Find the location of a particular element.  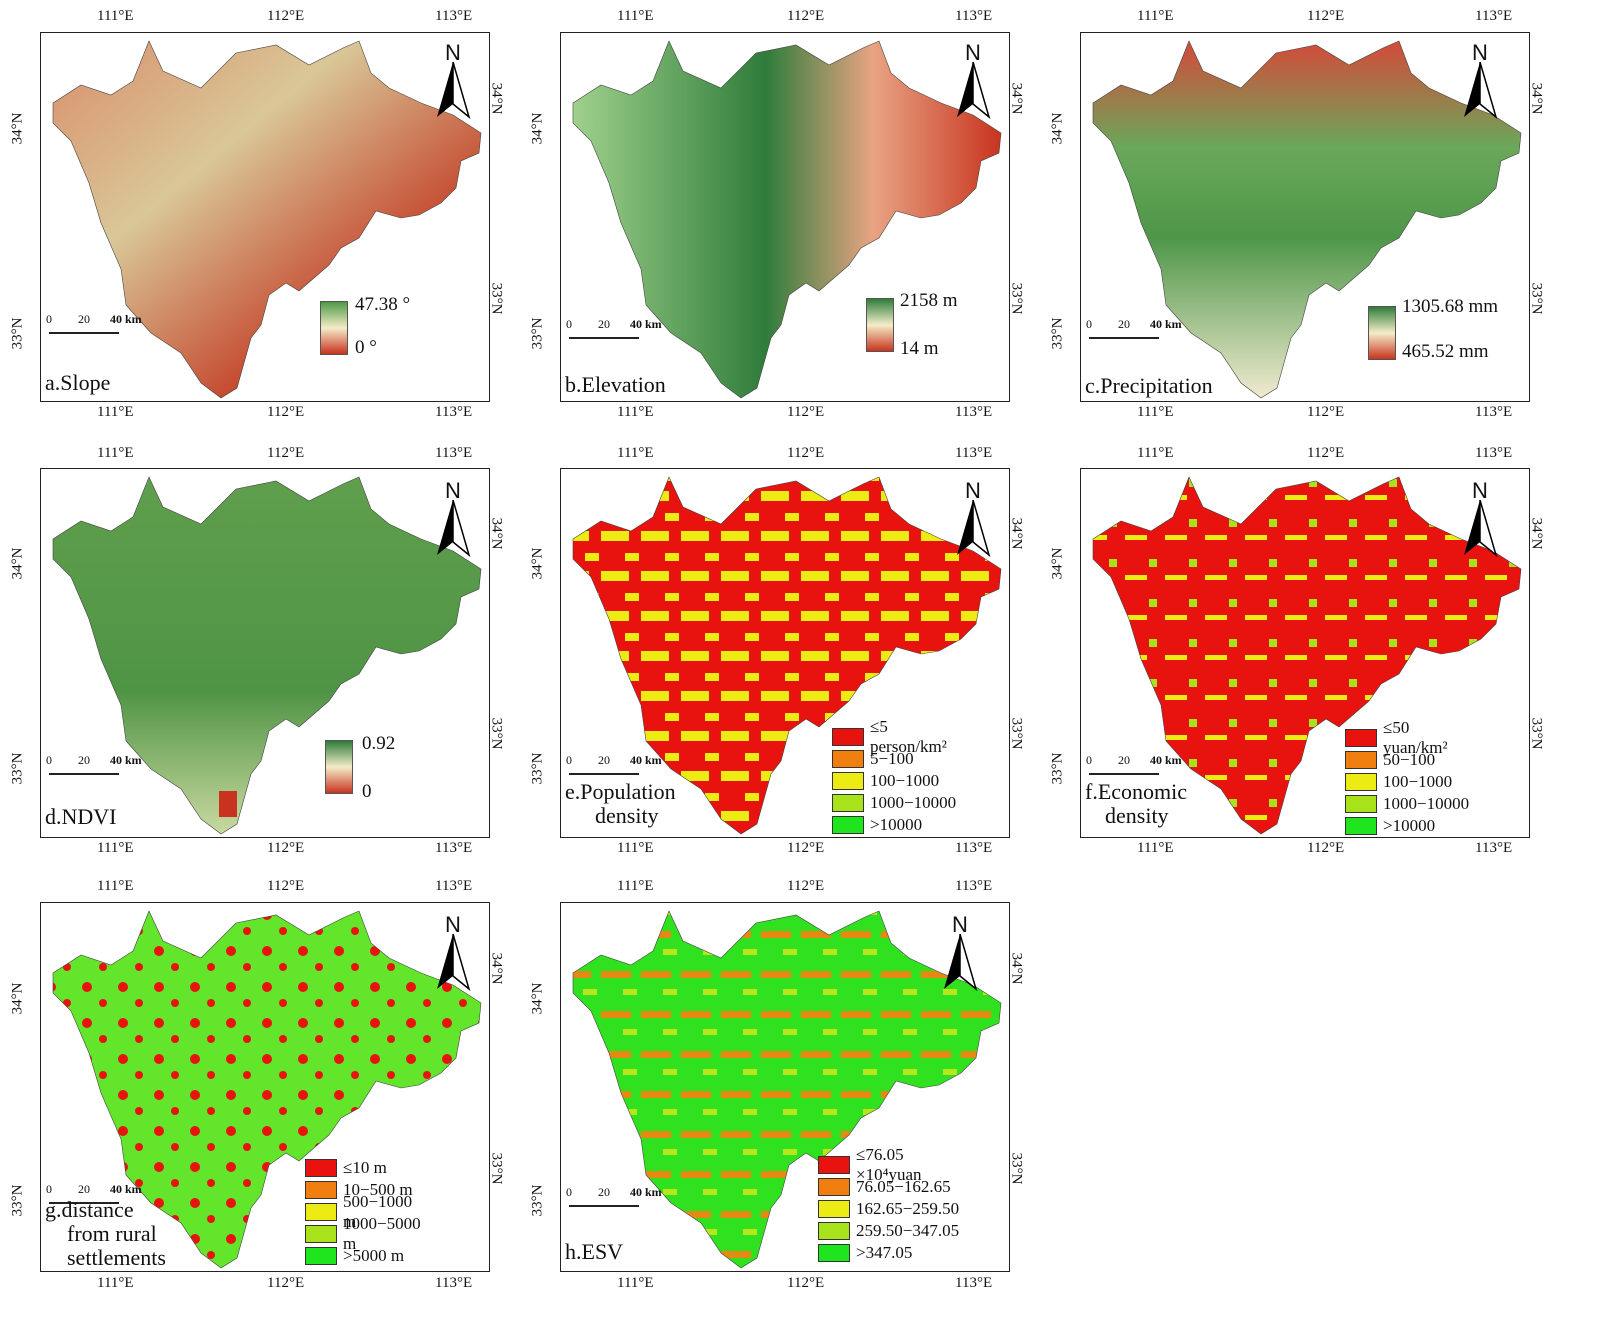

panel-title-line: settlements is located at coordinates (116, 1257).